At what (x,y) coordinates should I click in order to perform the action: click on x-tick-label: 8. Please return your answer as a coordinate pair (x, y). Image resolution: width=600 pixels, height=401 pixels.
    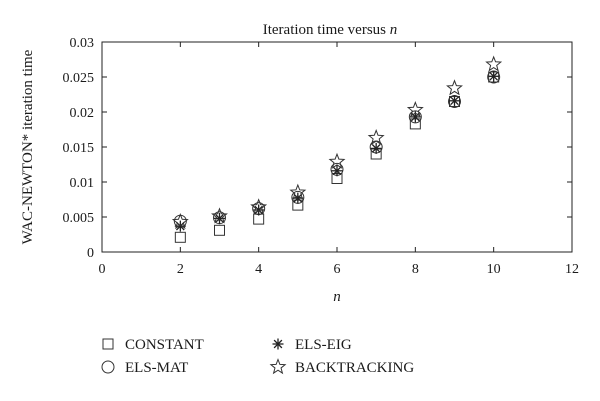
    Looking at the image, I should click on (415, 269).